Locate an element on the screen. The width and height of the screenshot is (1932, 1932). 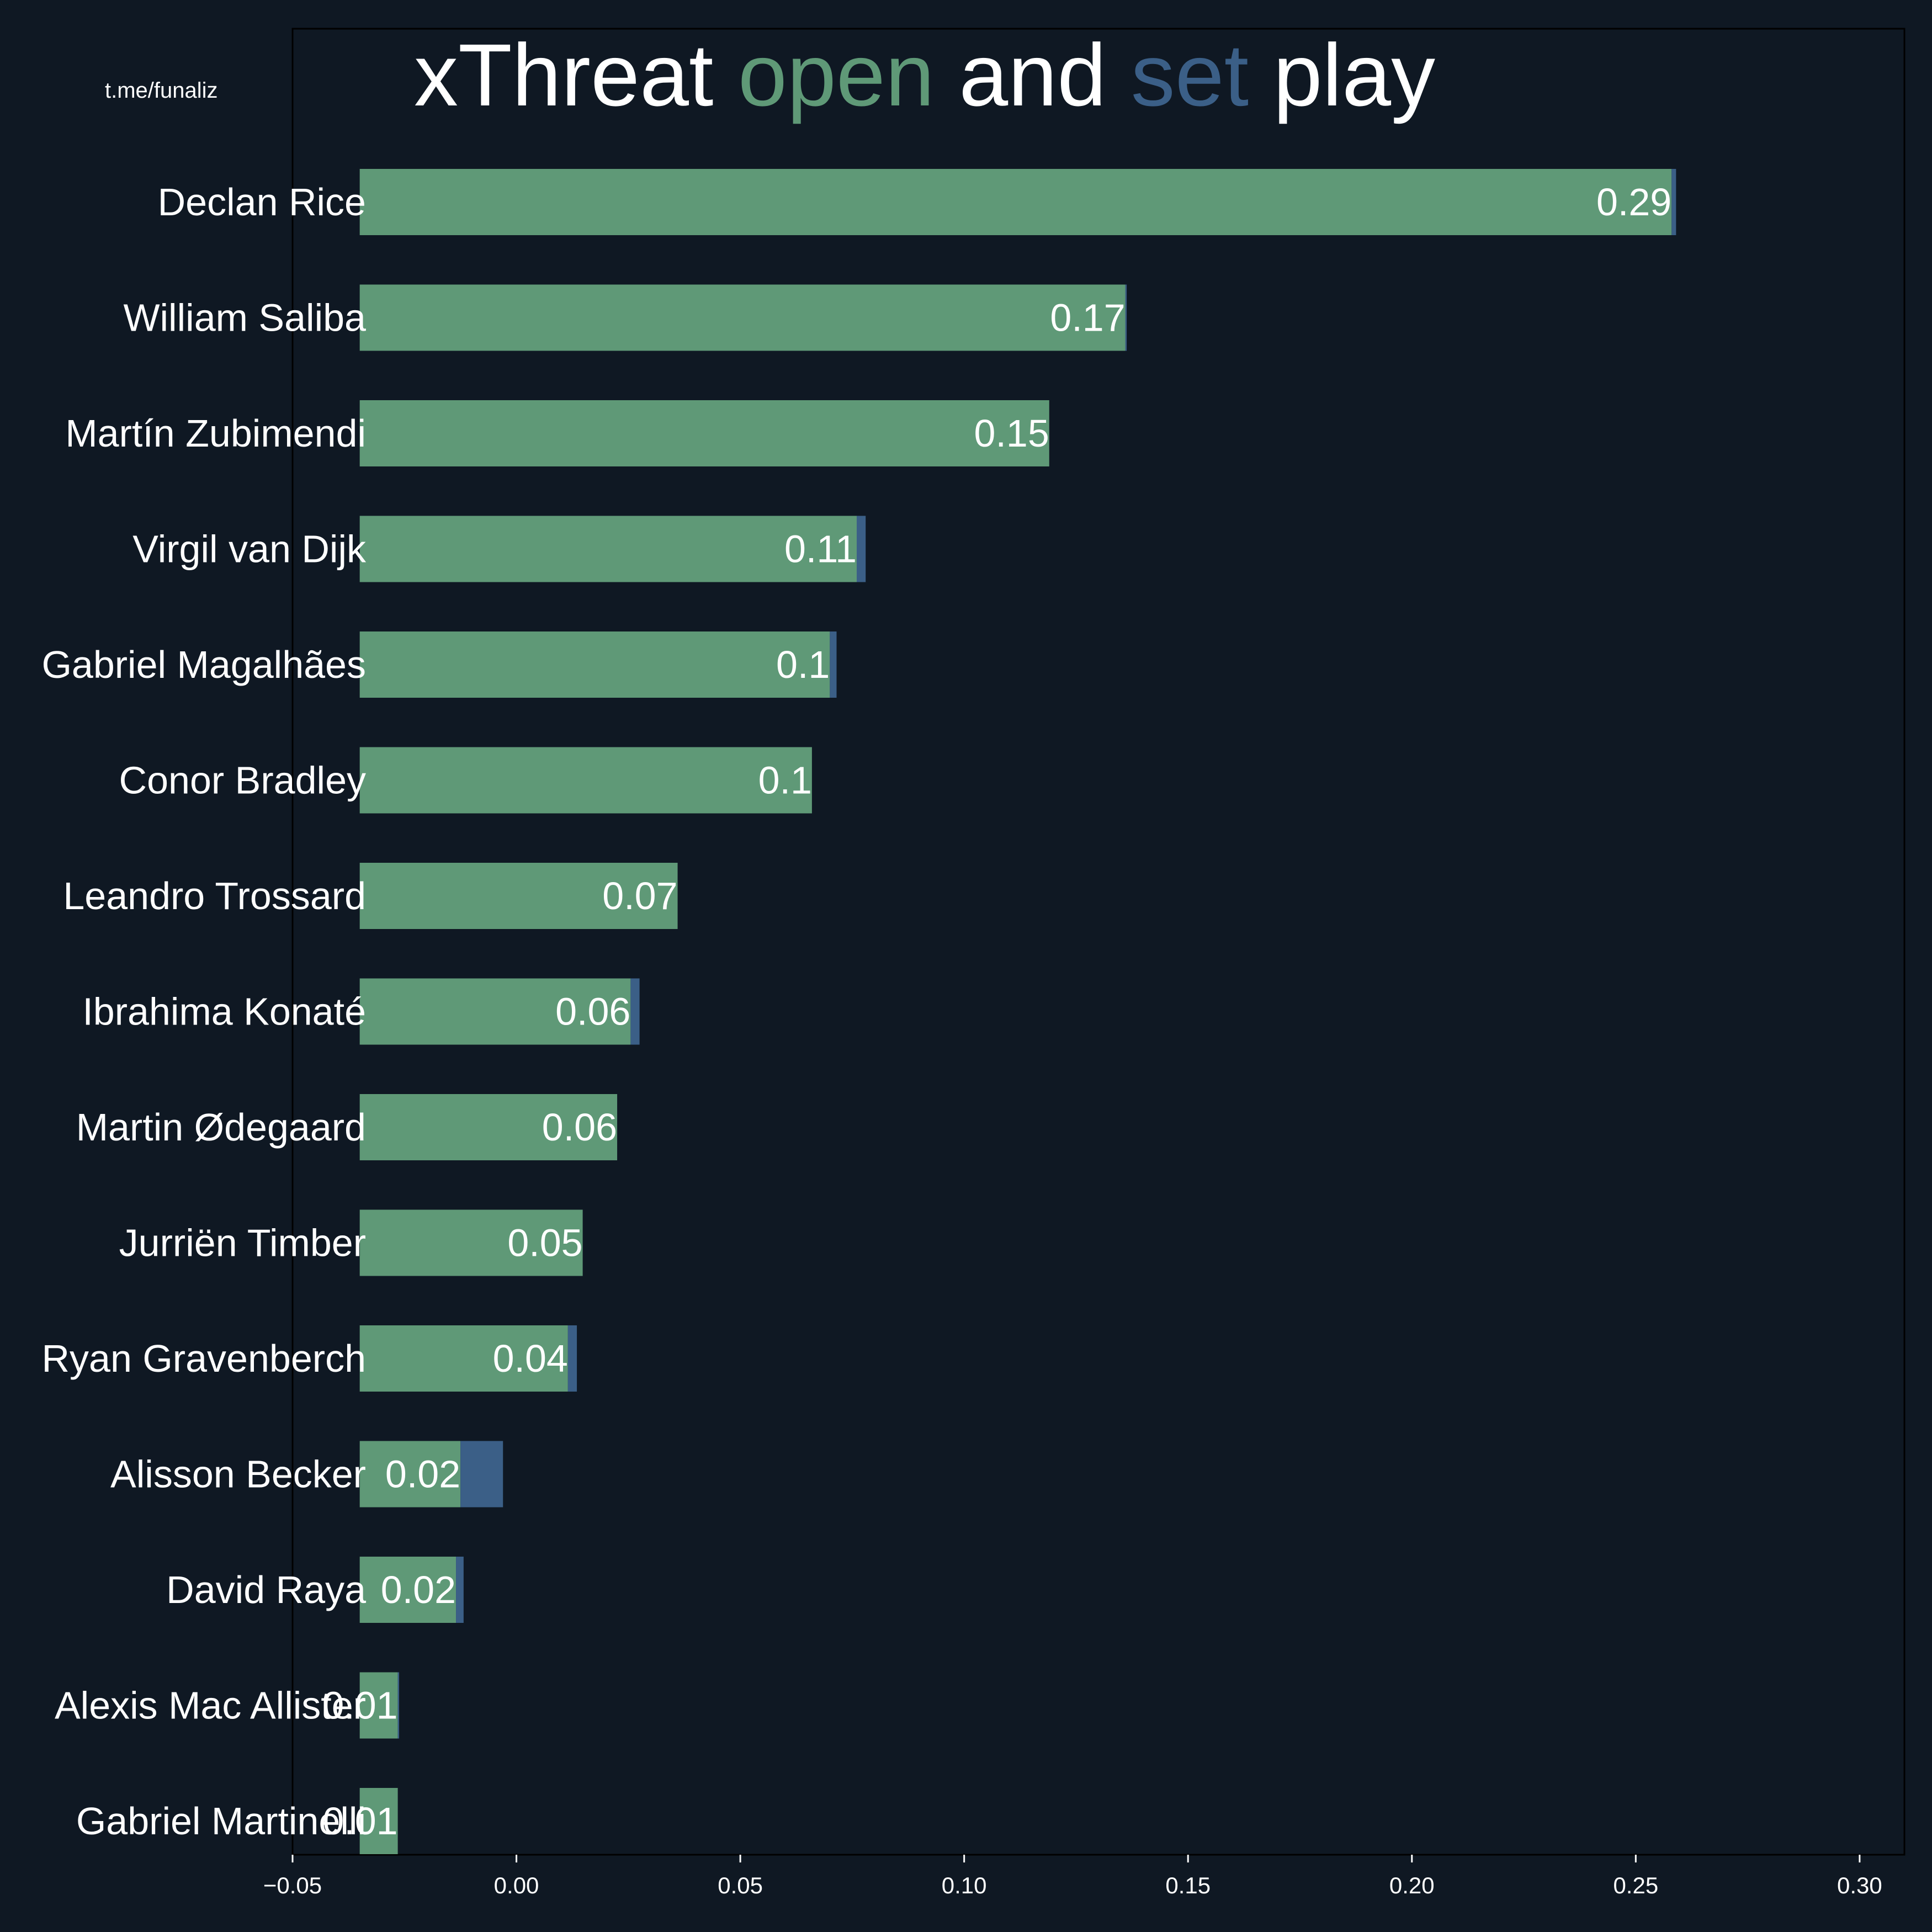
x-tick-label: 0.15 is located at coordinates (1188, 1885).